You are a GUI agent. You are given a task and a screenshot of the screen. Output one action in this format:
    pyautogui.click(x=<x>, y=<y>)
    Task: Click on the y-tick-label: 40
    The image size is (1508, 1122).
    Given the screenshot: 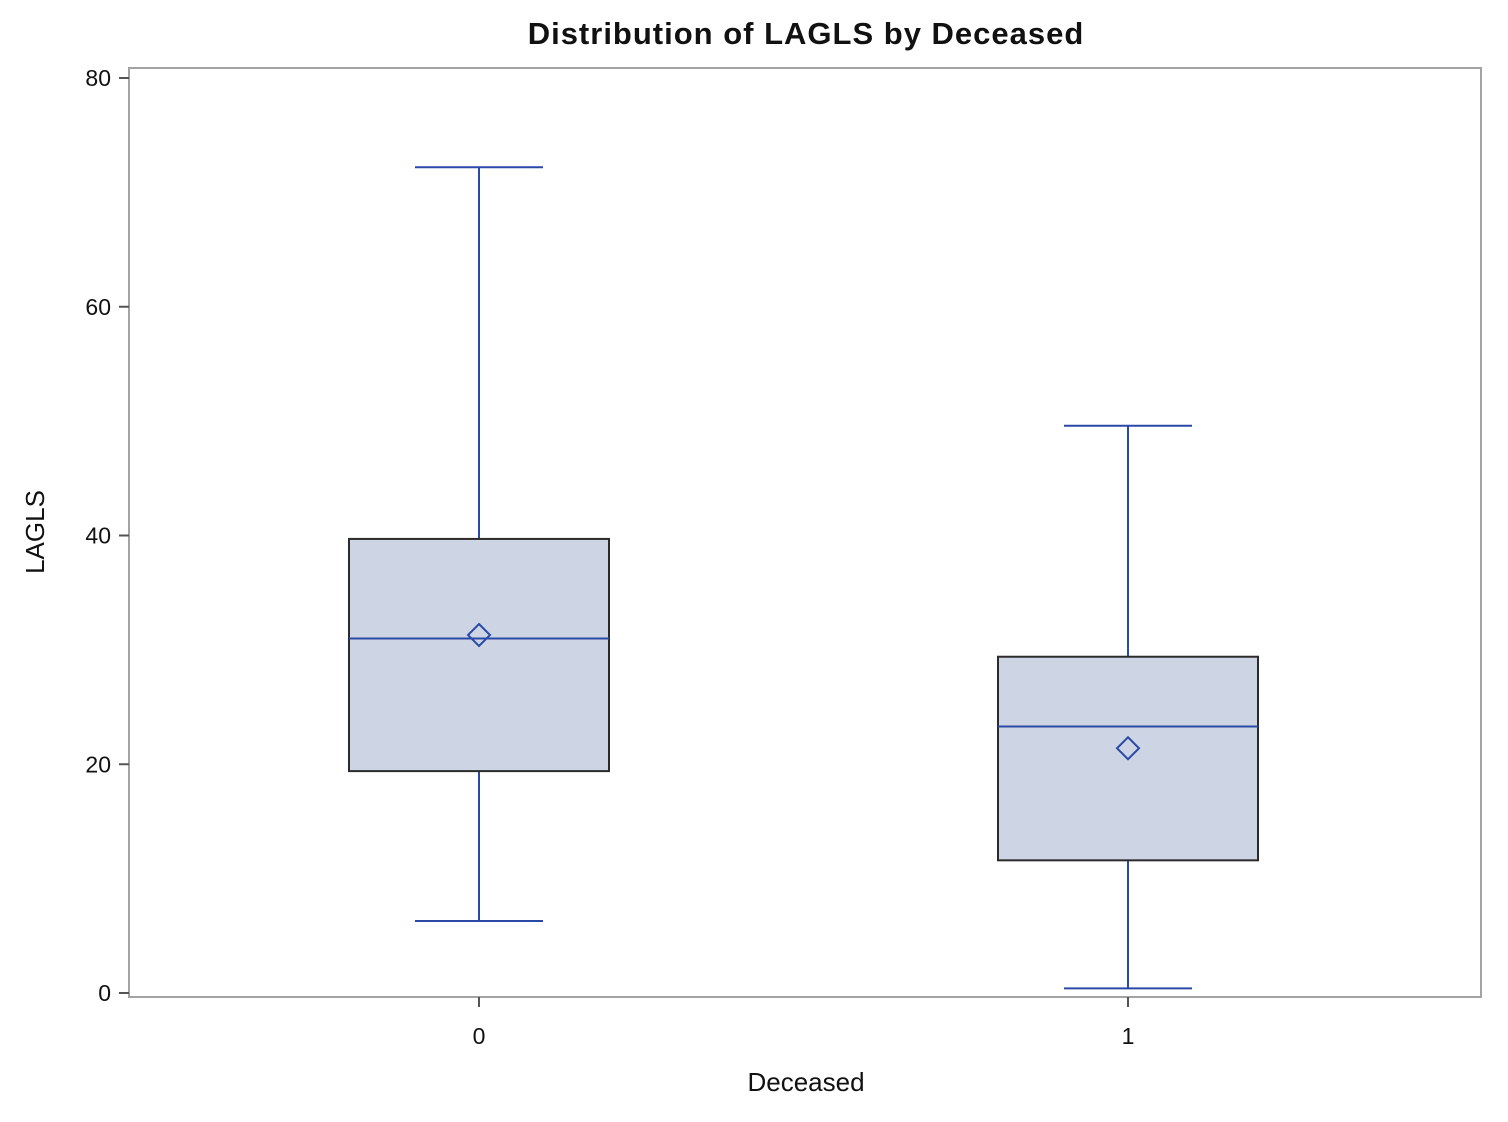 What is the action you would take?
    pyautogui.click(x=98, y=536)
    